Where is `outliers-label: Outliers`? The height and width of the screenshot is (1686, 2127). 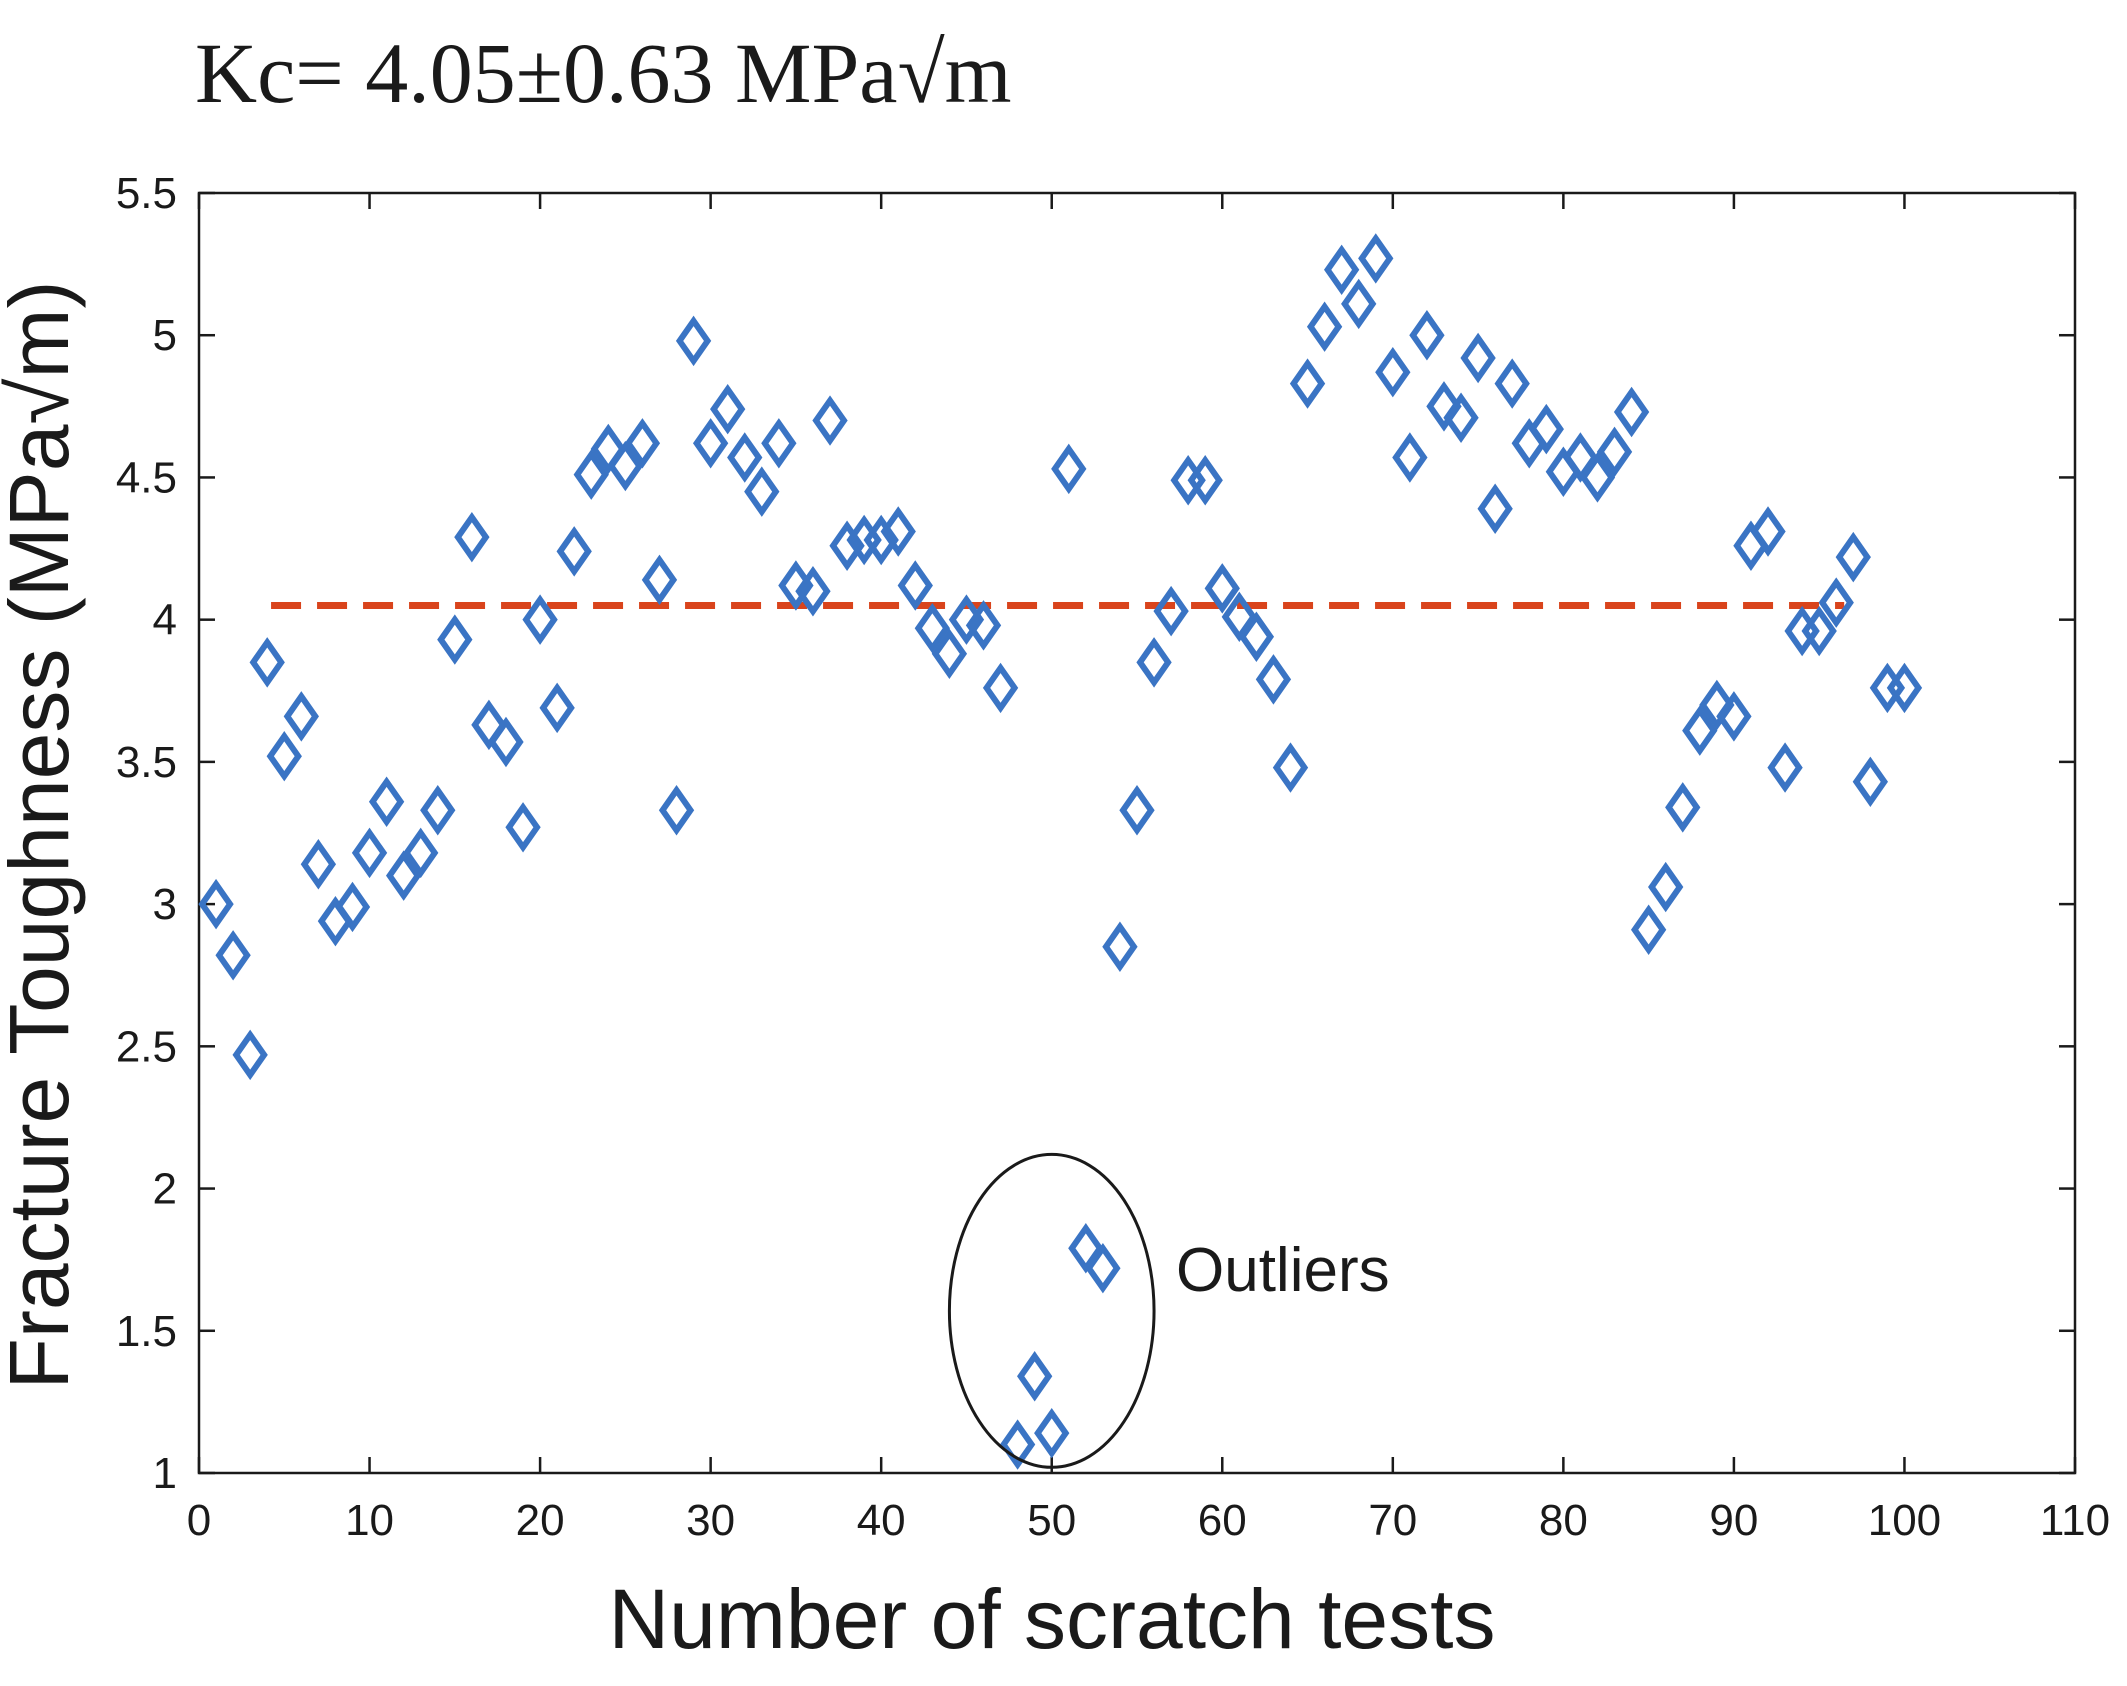 outliers-label: Outliers is located at coordinates (1283, 1270).